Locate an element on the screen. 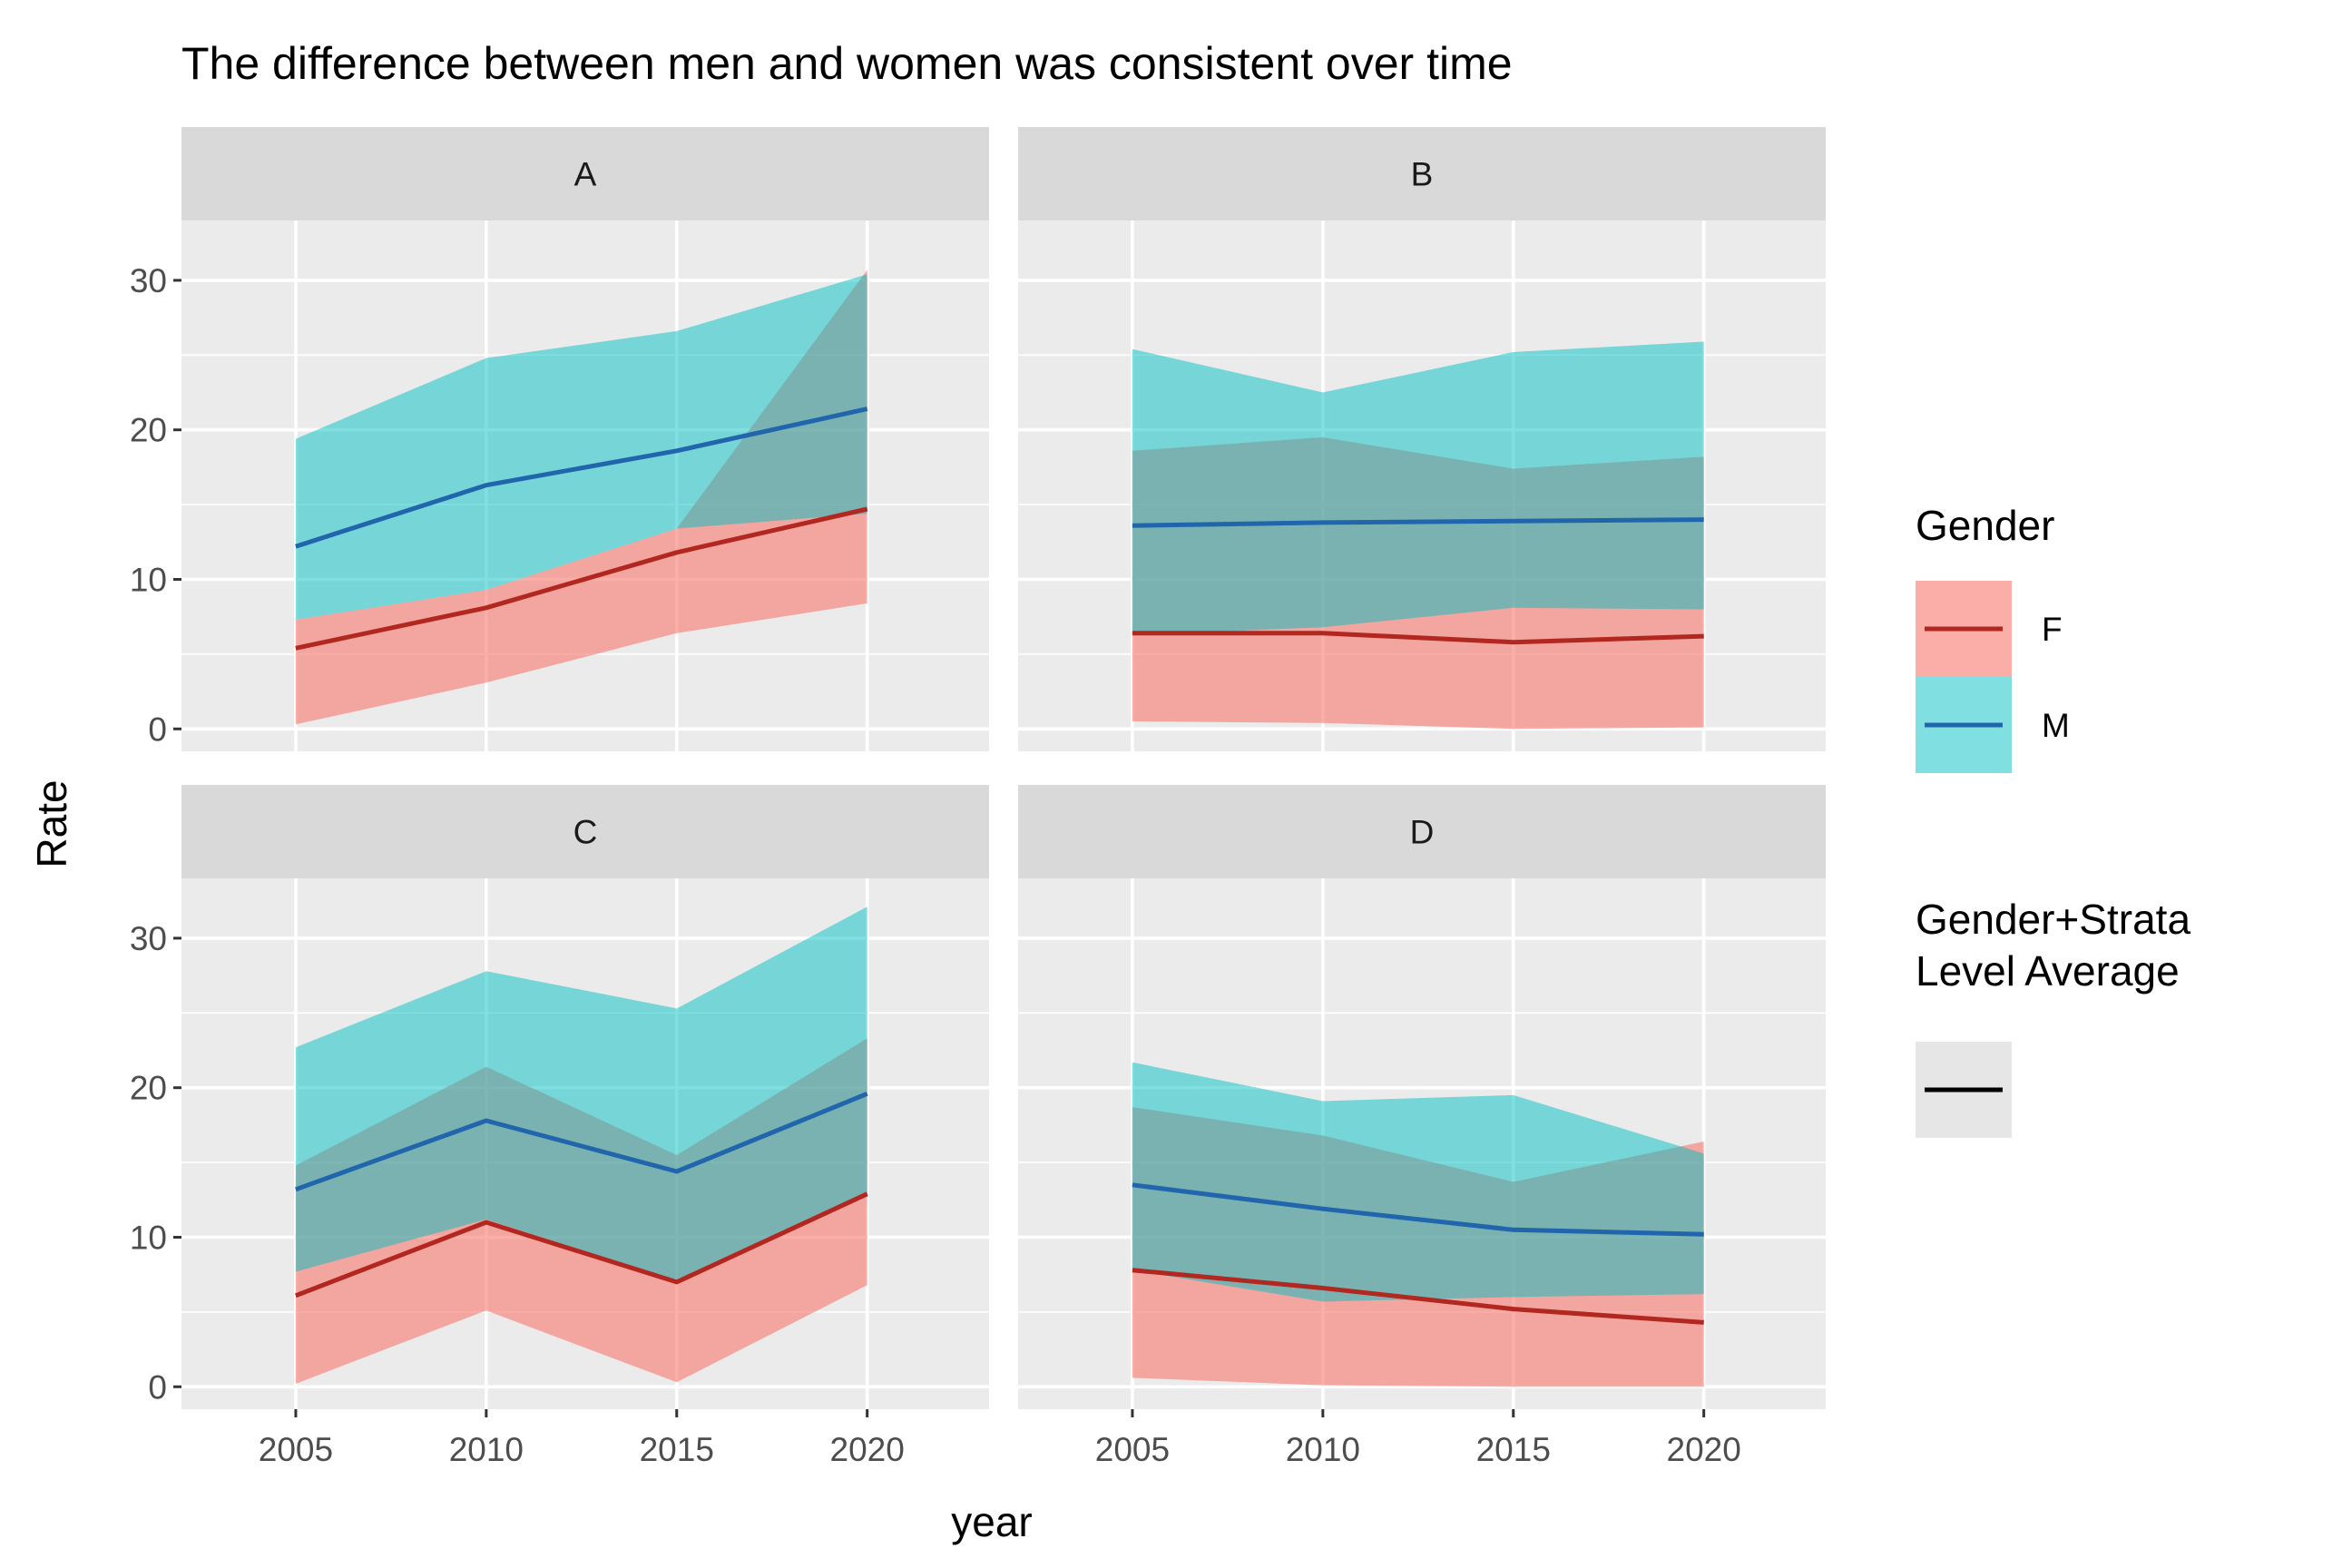 The height and width of the screenshot is (1568, 2352). strip-label-a: A is located at coordinates (585, 174).